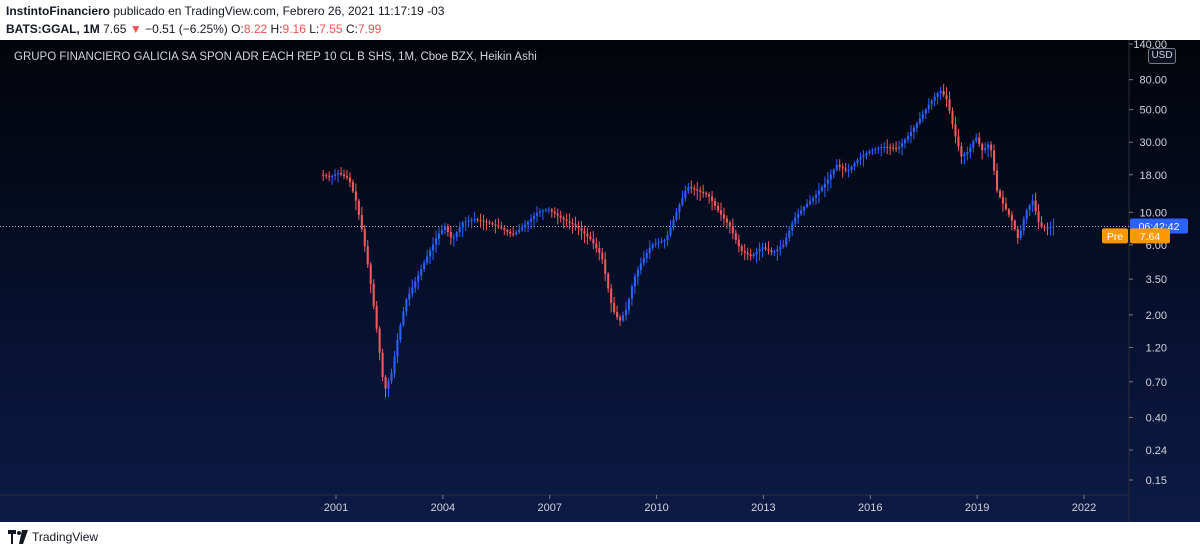  Describe the element at coordinates (237, 29) in the screenshot. I see `open-label: O:` at that location.